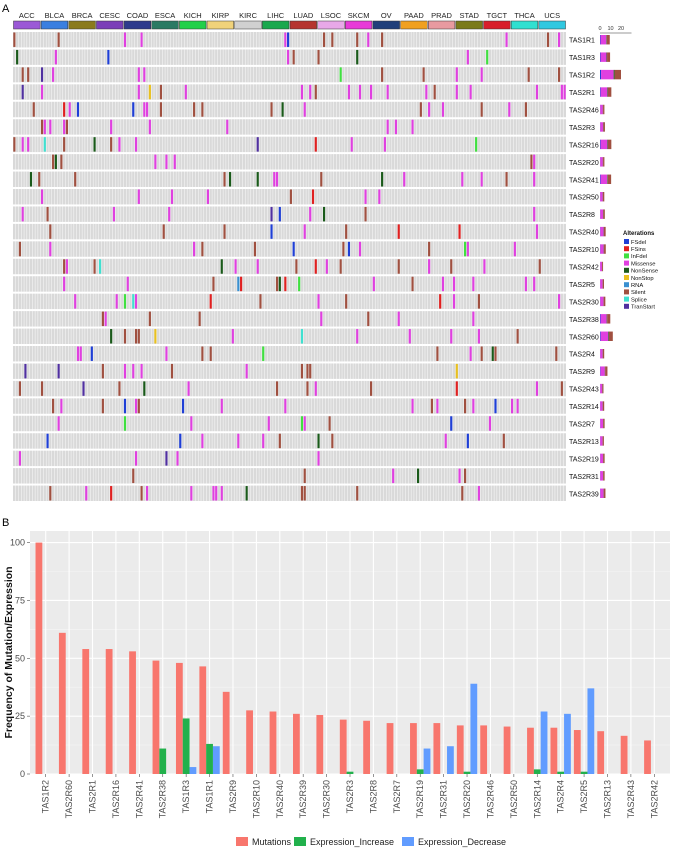  Describe the element at coordinates (514, 799) in the screenshot. I see `x-tick-label: TAS2R50` at that location.